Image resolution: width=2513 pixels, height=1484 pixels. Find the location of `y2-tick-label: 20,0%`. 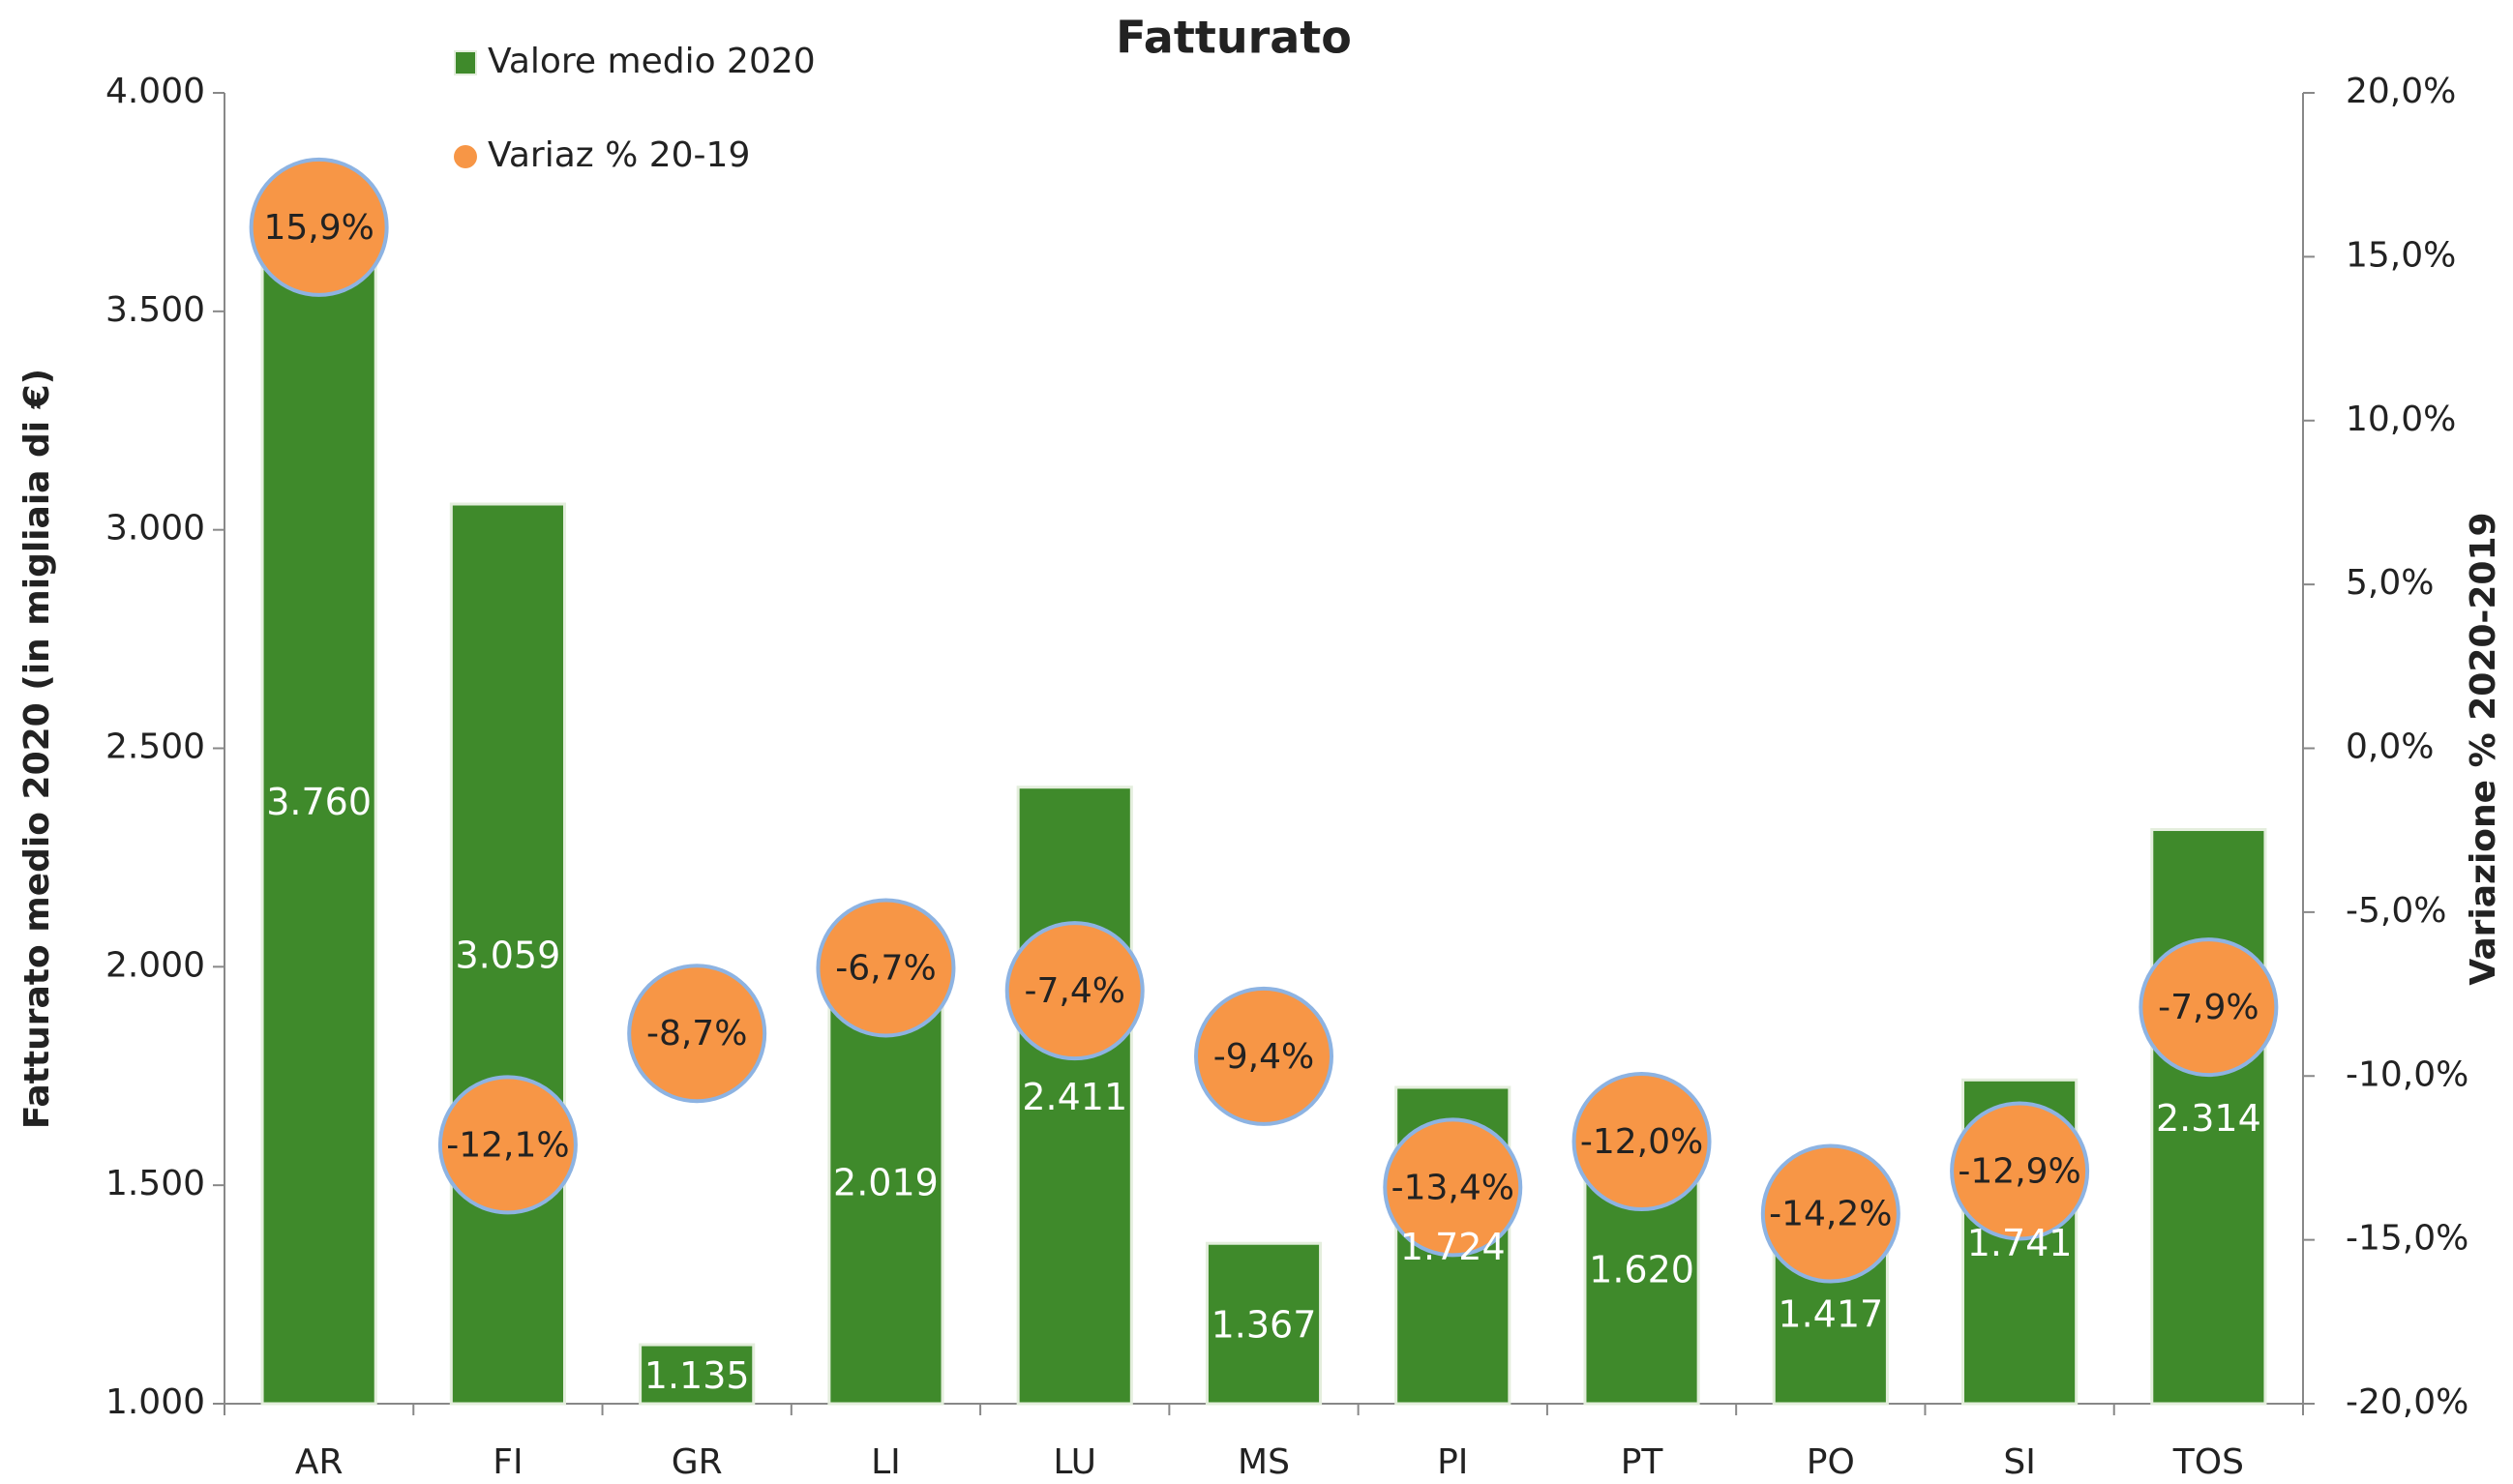

y2-tick-label: 20,0% is located at coordinates (2401, 91).